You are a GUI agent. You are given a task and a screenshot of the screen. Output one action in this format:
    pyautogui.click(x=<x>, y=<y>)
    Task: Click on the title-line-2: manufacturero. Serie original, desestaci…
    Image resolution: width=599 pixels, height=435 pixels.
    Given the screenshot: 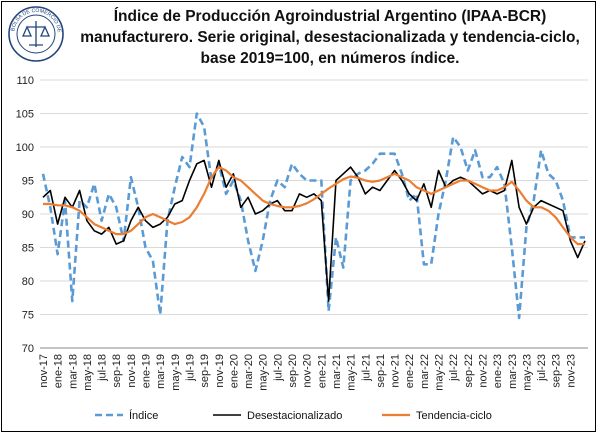 What is the action you would take?
    pyautogui.click(x=330, y=37)
    